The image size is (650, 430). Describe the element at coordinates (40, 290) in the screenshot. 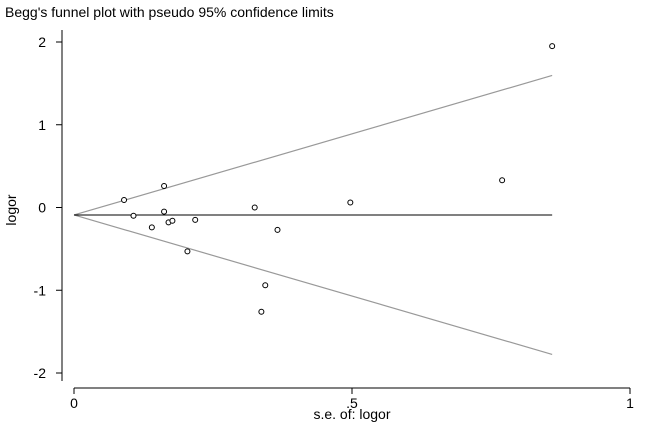

I see `y-tick-label: -1` at that location.